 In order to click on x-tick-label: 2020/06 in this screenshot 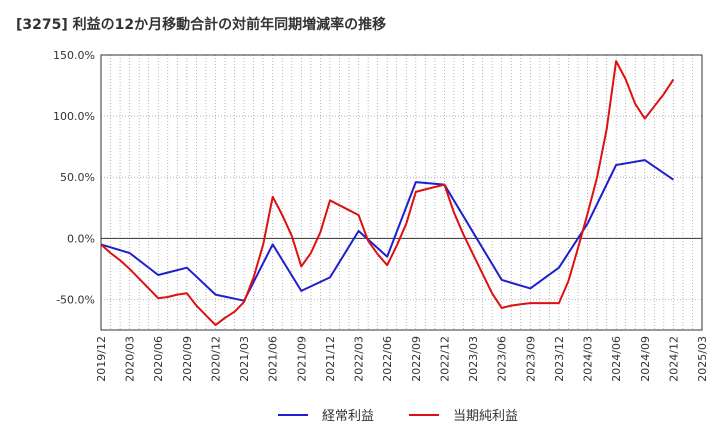, I will do `click(158, 359)`.